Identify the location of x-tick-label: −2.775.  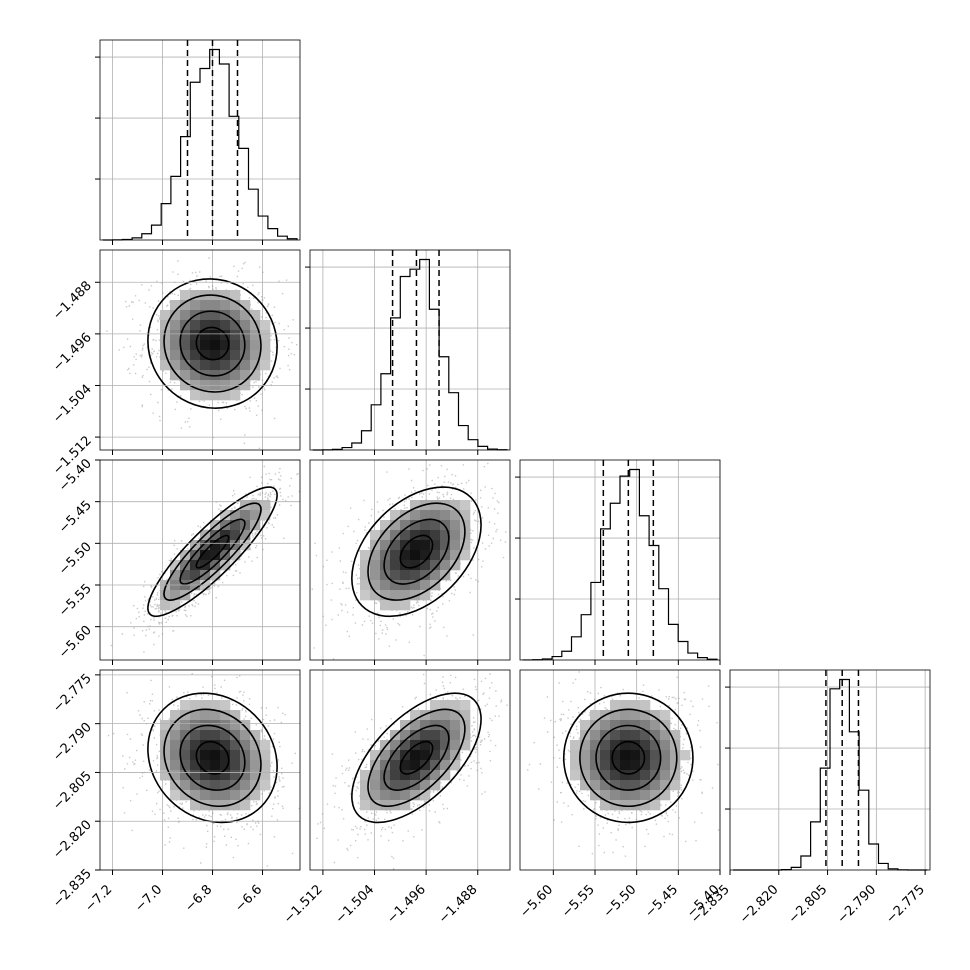
(905, 904).